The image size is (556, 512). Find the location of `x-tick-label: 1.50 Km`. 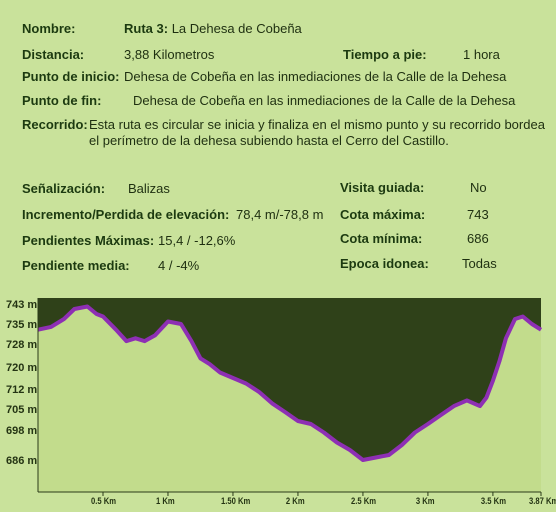

x-tick-label: 1.50 Km is located at coordinates (235, 500).